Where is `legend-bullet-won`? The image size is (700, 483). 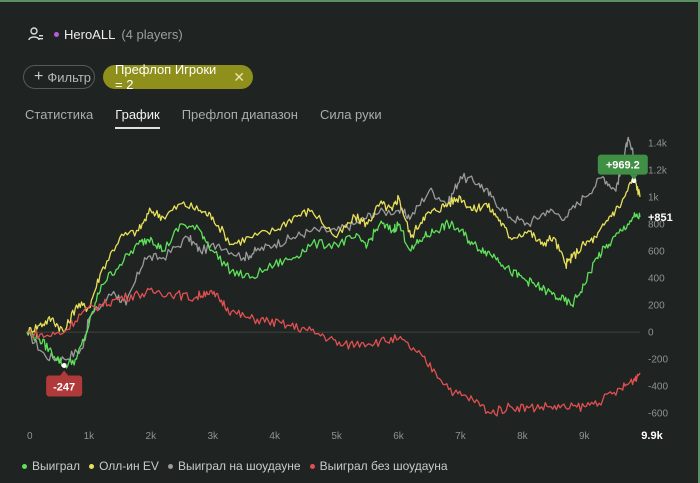 legend-bullet-won is located at coordinates (24, 466).